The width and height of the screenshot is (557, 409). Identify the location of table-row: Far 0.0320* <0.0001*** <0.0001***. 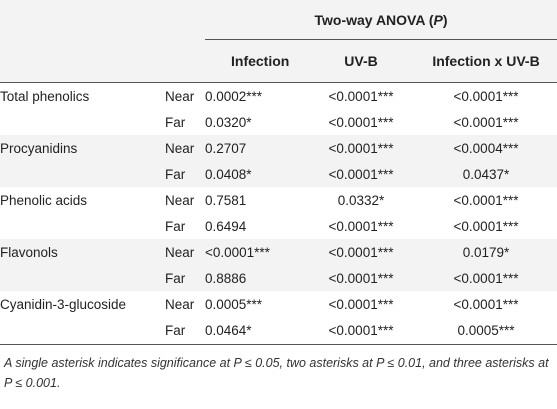
(278, 122).